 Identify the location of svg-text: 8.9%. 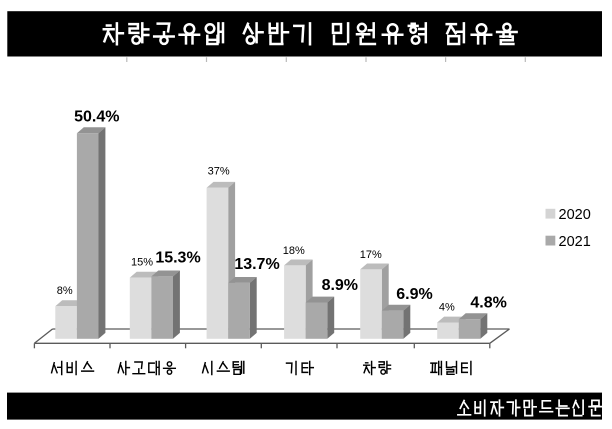
(340, 285).